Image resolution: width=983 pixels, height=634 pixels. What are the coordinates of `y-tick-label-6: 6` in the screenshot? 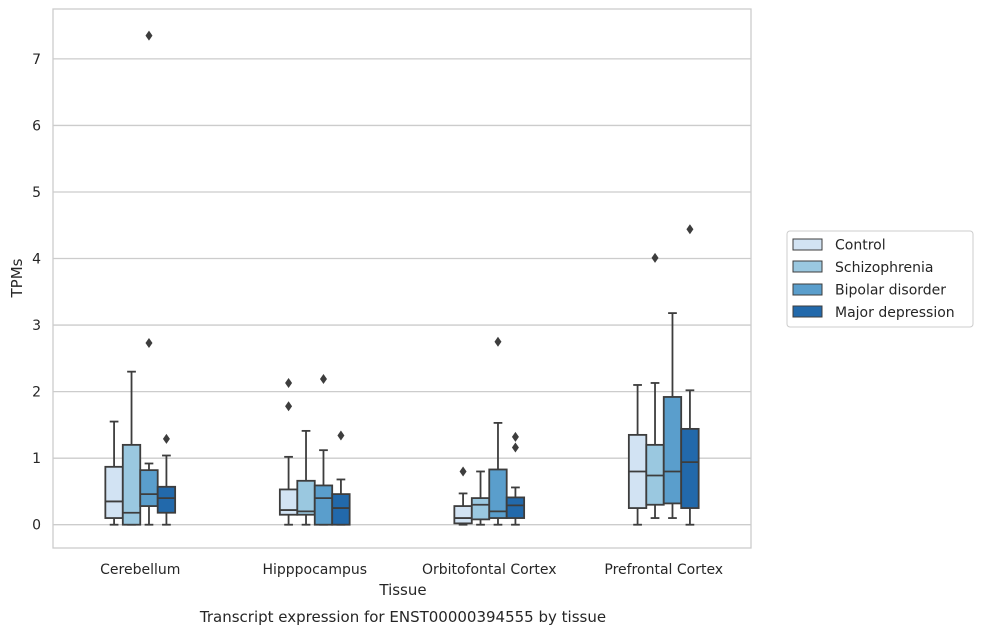 It's located at (36, 126).